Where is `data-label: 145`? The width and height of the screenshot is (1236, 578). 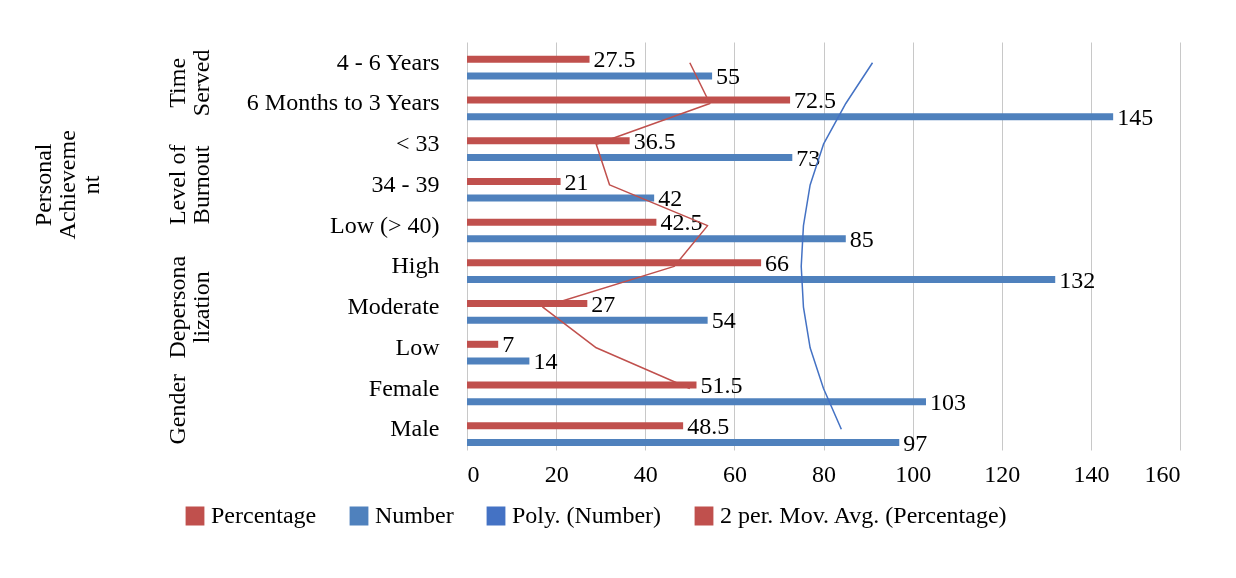 data-label: 145 is located at coordinates (1135, 116).